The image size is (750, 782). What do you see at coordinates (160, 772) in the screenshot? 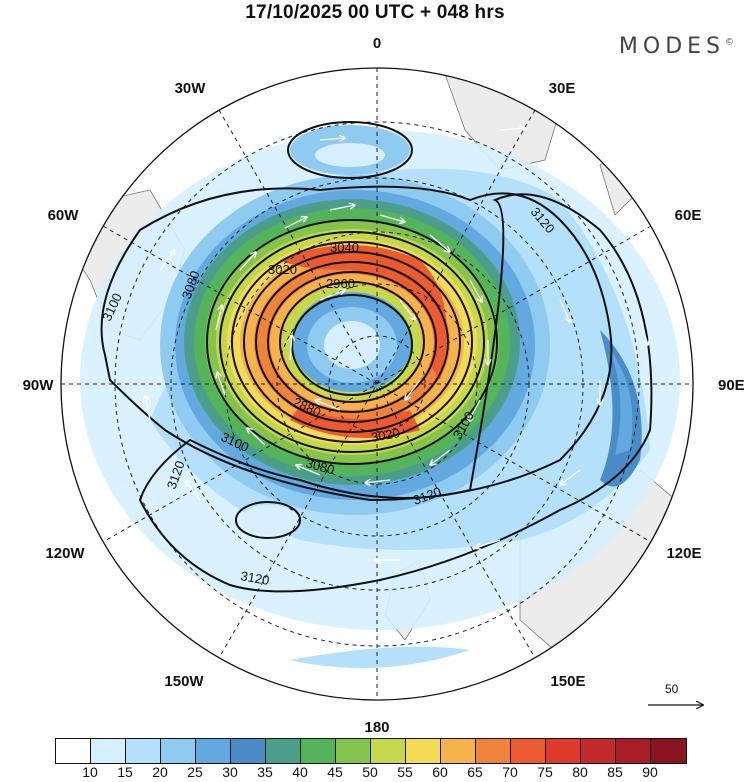
I see `colorbar-tick-label: 20` at bounding box center [160, 772].